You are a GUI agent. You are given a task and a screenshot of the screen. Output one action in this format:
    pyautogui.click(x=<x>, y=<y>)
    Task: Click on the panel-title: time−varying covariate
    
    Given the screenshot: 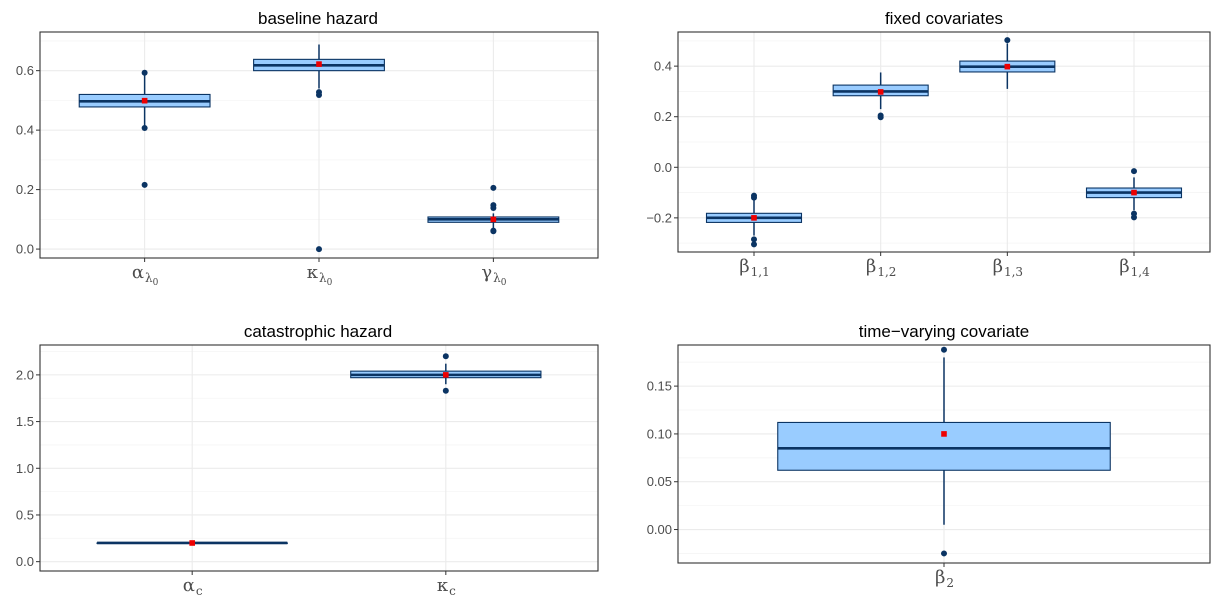 What is the action you would take?
    pyautogui.click(x=944, y=331)
    